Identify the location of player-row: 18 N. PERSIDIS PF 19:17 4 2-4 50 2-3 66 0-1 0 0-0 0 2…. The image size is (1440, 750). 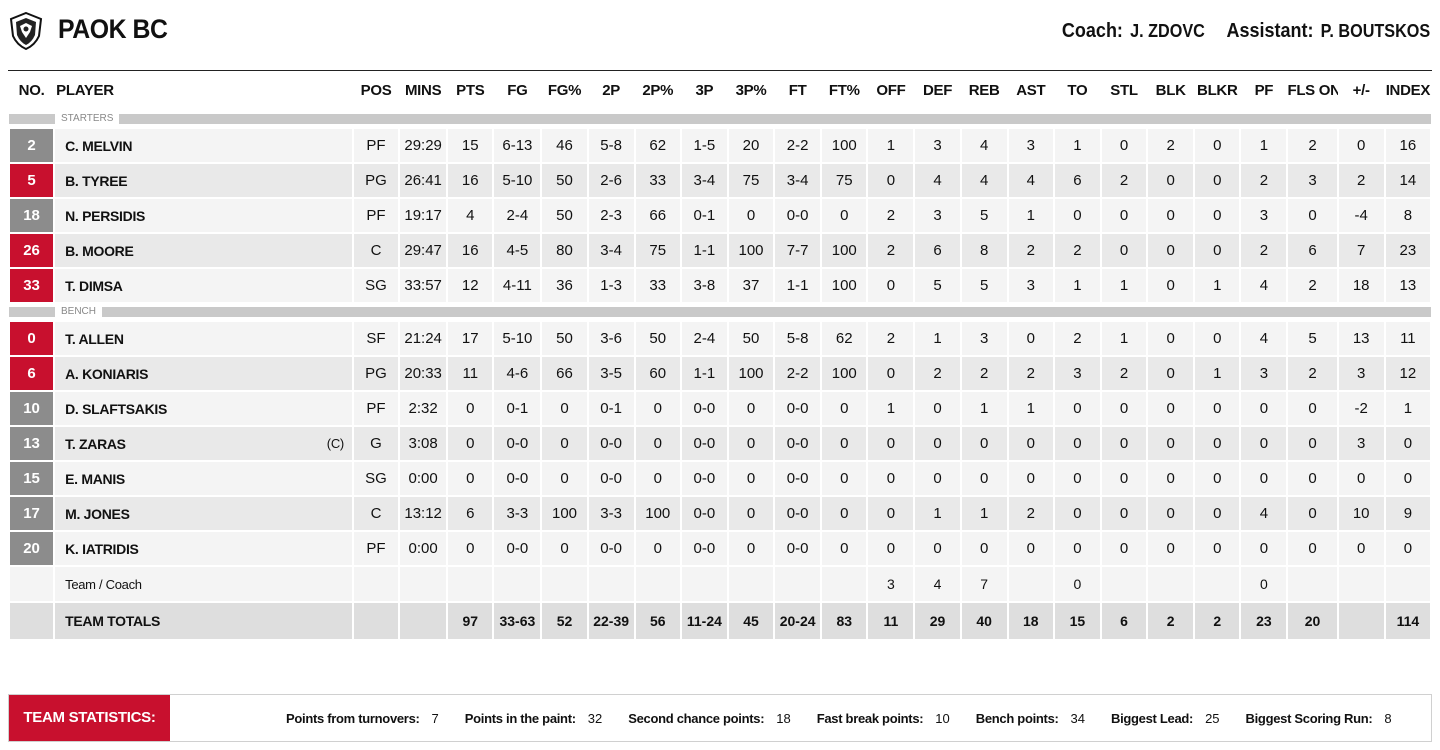
(720, 215).